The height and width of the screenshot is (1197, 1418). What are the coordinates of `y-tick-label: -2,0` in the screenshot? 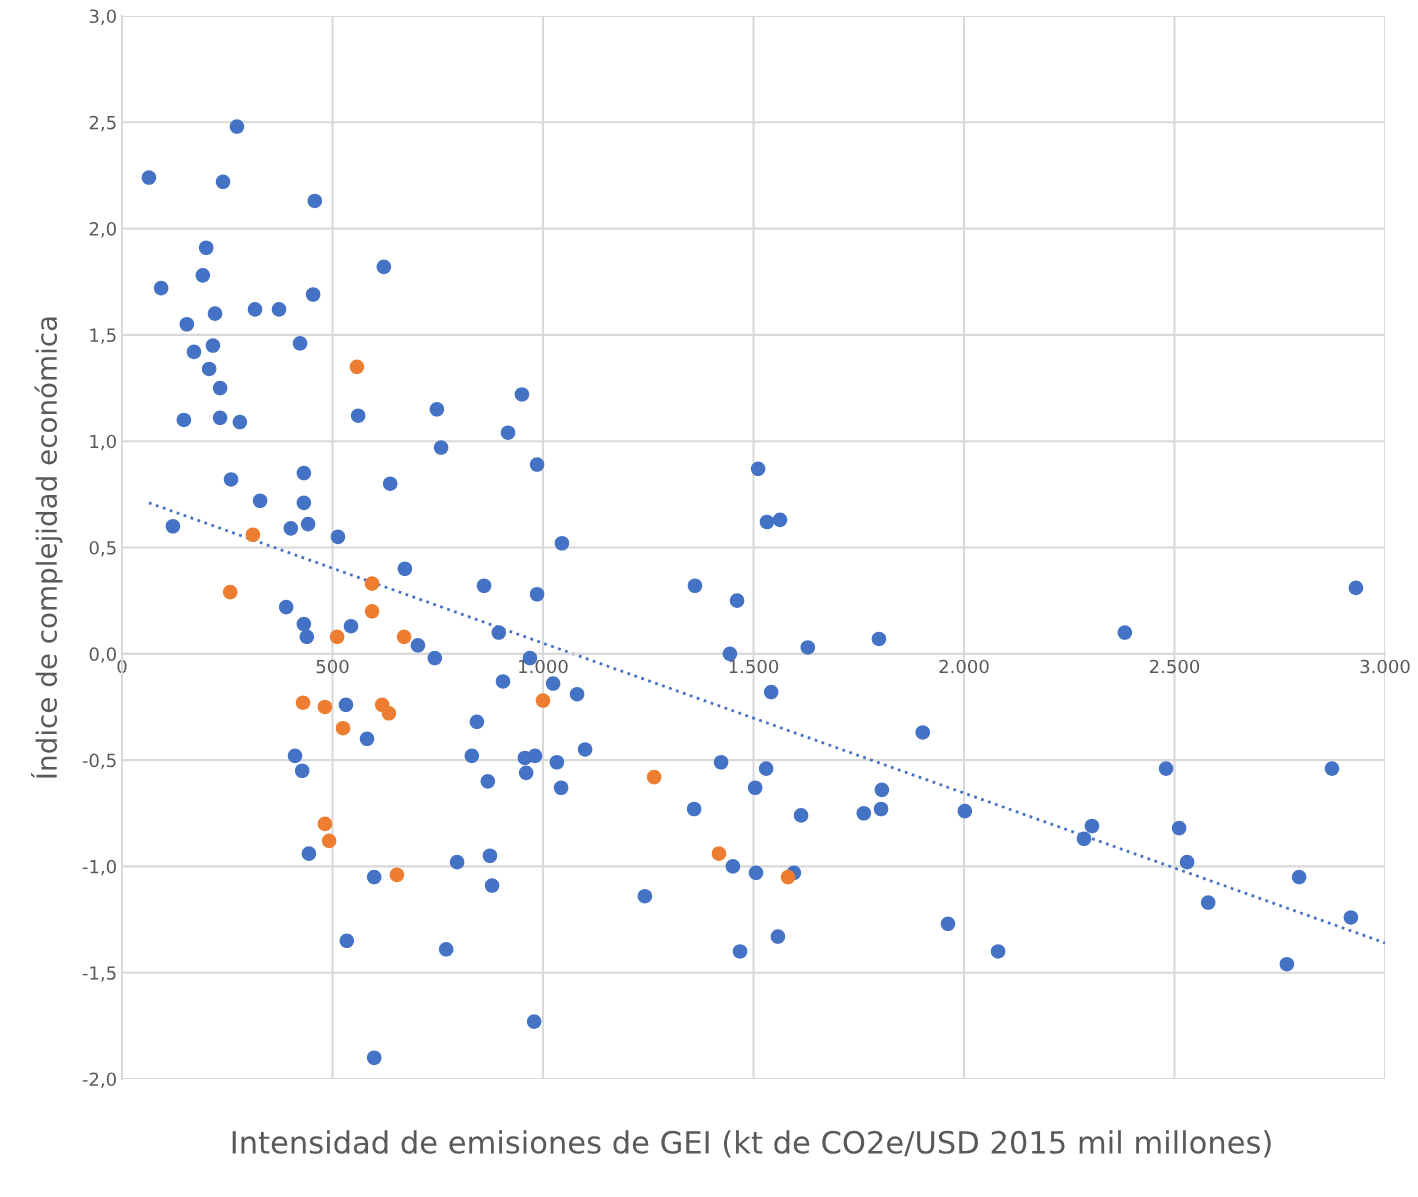 It's located at (99, 1080).